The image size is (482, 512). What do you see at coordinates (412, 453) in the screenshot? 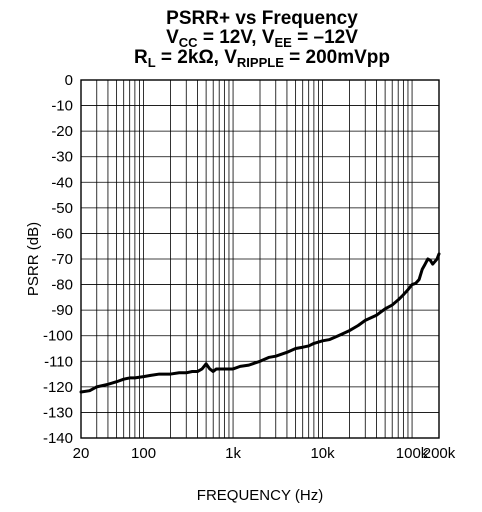
I see `x-tick-label: 100k` at bounding box center [412, 453].